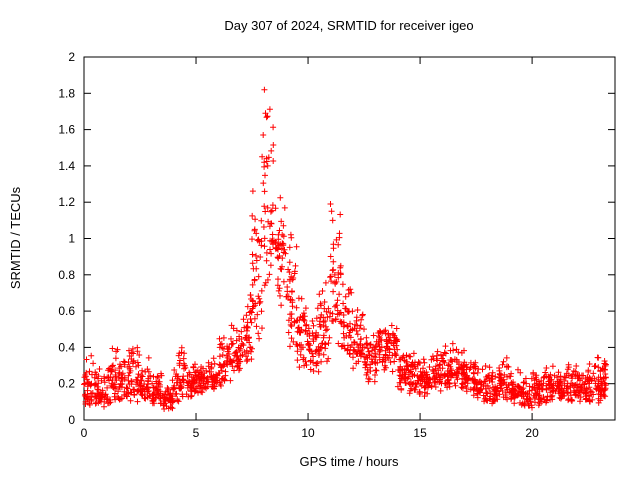  Describe the element at coordinates (66, 347) in the screenshot. I see `y-tick-label: 0.4` at that location.